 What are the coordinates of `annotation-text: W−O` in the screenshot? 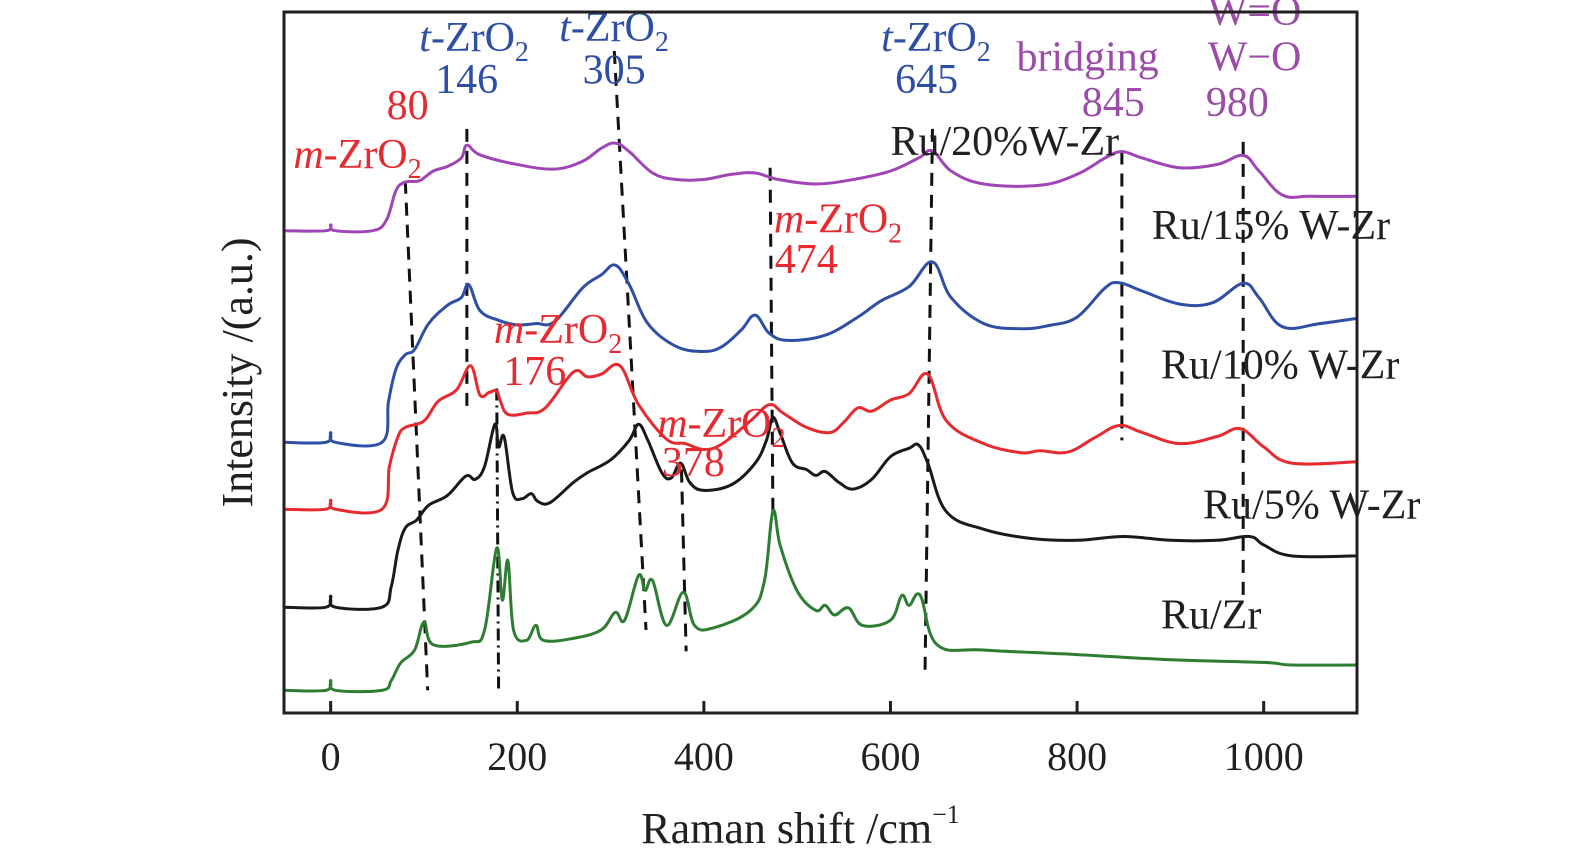 It's located at (1255, 57).